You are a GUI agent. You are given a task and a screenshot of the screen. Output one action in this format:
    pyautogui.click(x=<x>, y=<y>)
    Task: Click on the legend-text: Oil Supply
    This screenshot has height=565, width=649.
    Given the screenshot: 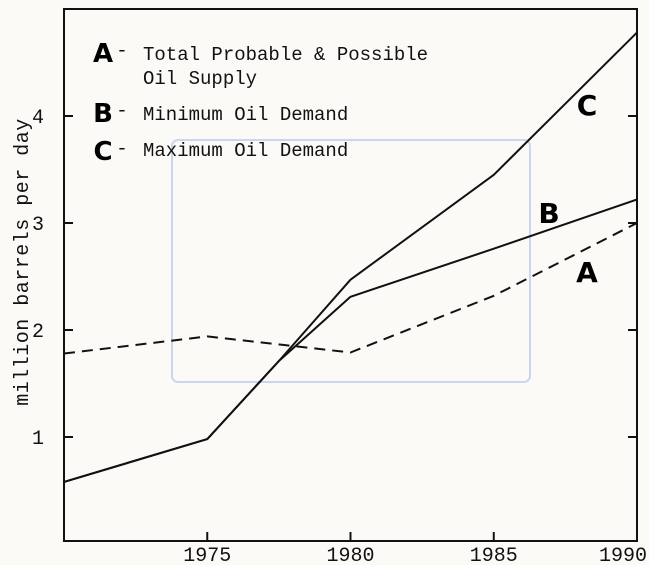 What is the action you would take?
    pyautogui.click(x=200, y=79)
    